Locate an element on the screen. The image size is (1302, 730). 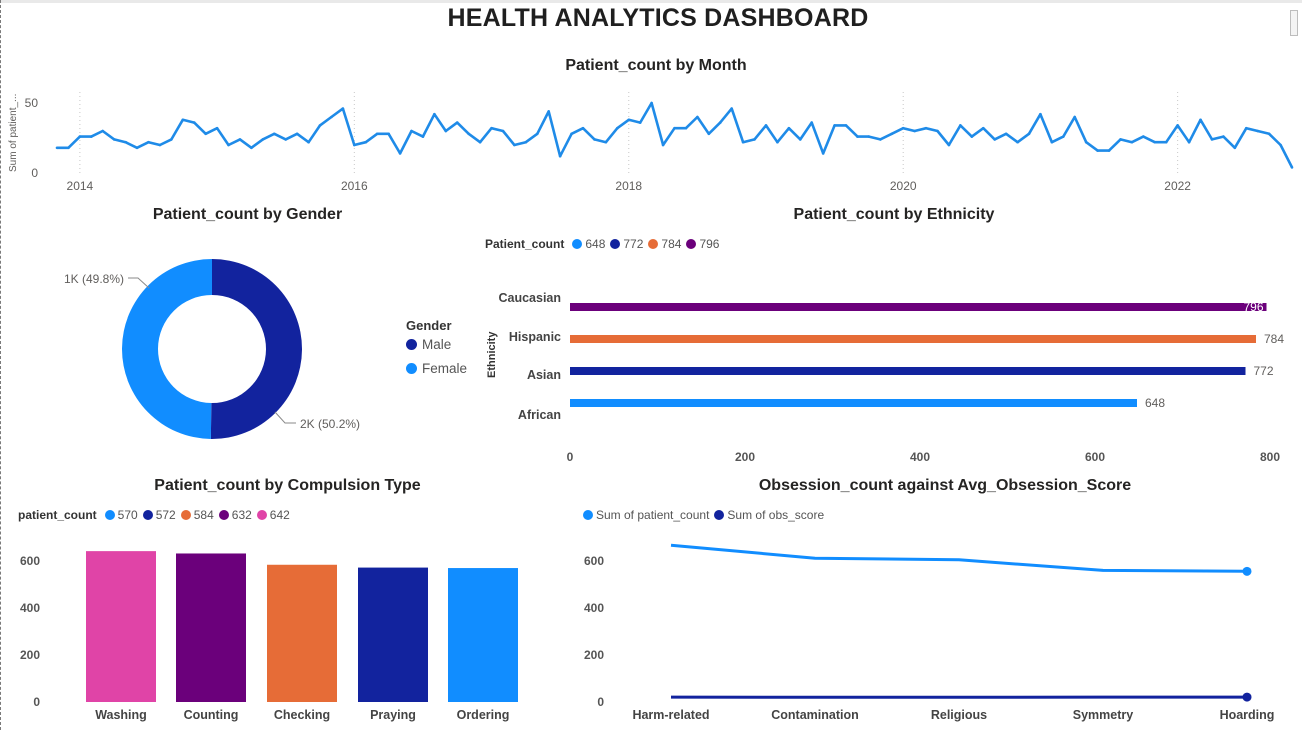
legend-label: 648 is located at coordinates (595, 244).